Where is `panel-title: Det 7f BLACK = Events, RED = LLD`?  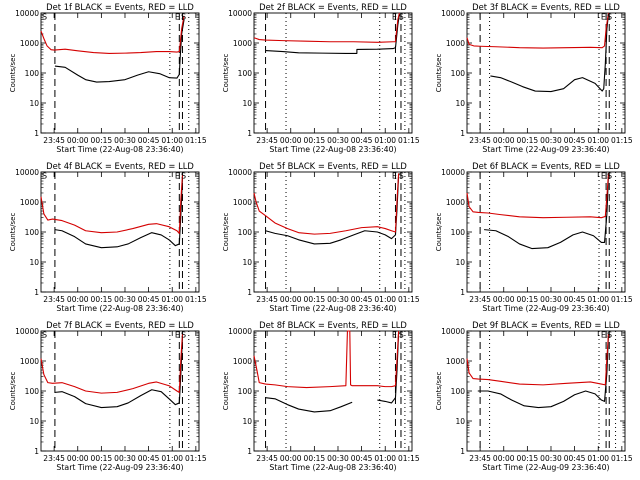
panel-title: Det 7f BLACK = Events, RED = LLD is located at coordinates (120, 325).